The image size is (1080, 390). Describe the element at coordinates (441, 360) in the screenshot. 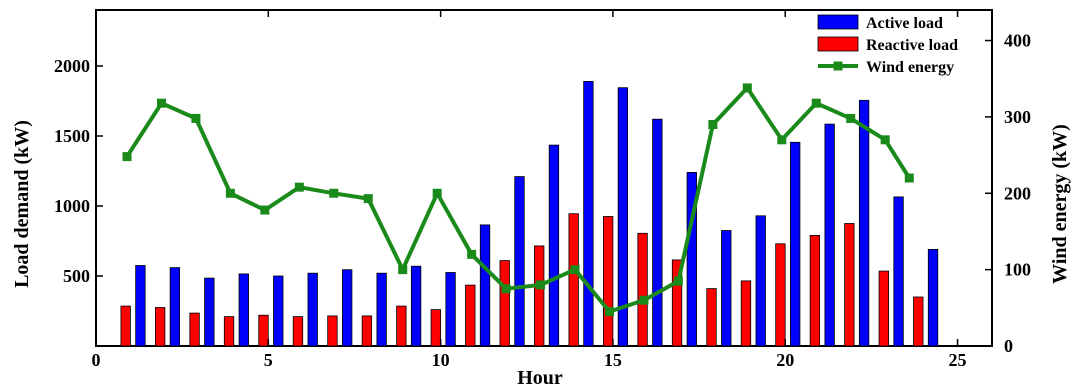

I see `x-tick-label: 10` at that location.